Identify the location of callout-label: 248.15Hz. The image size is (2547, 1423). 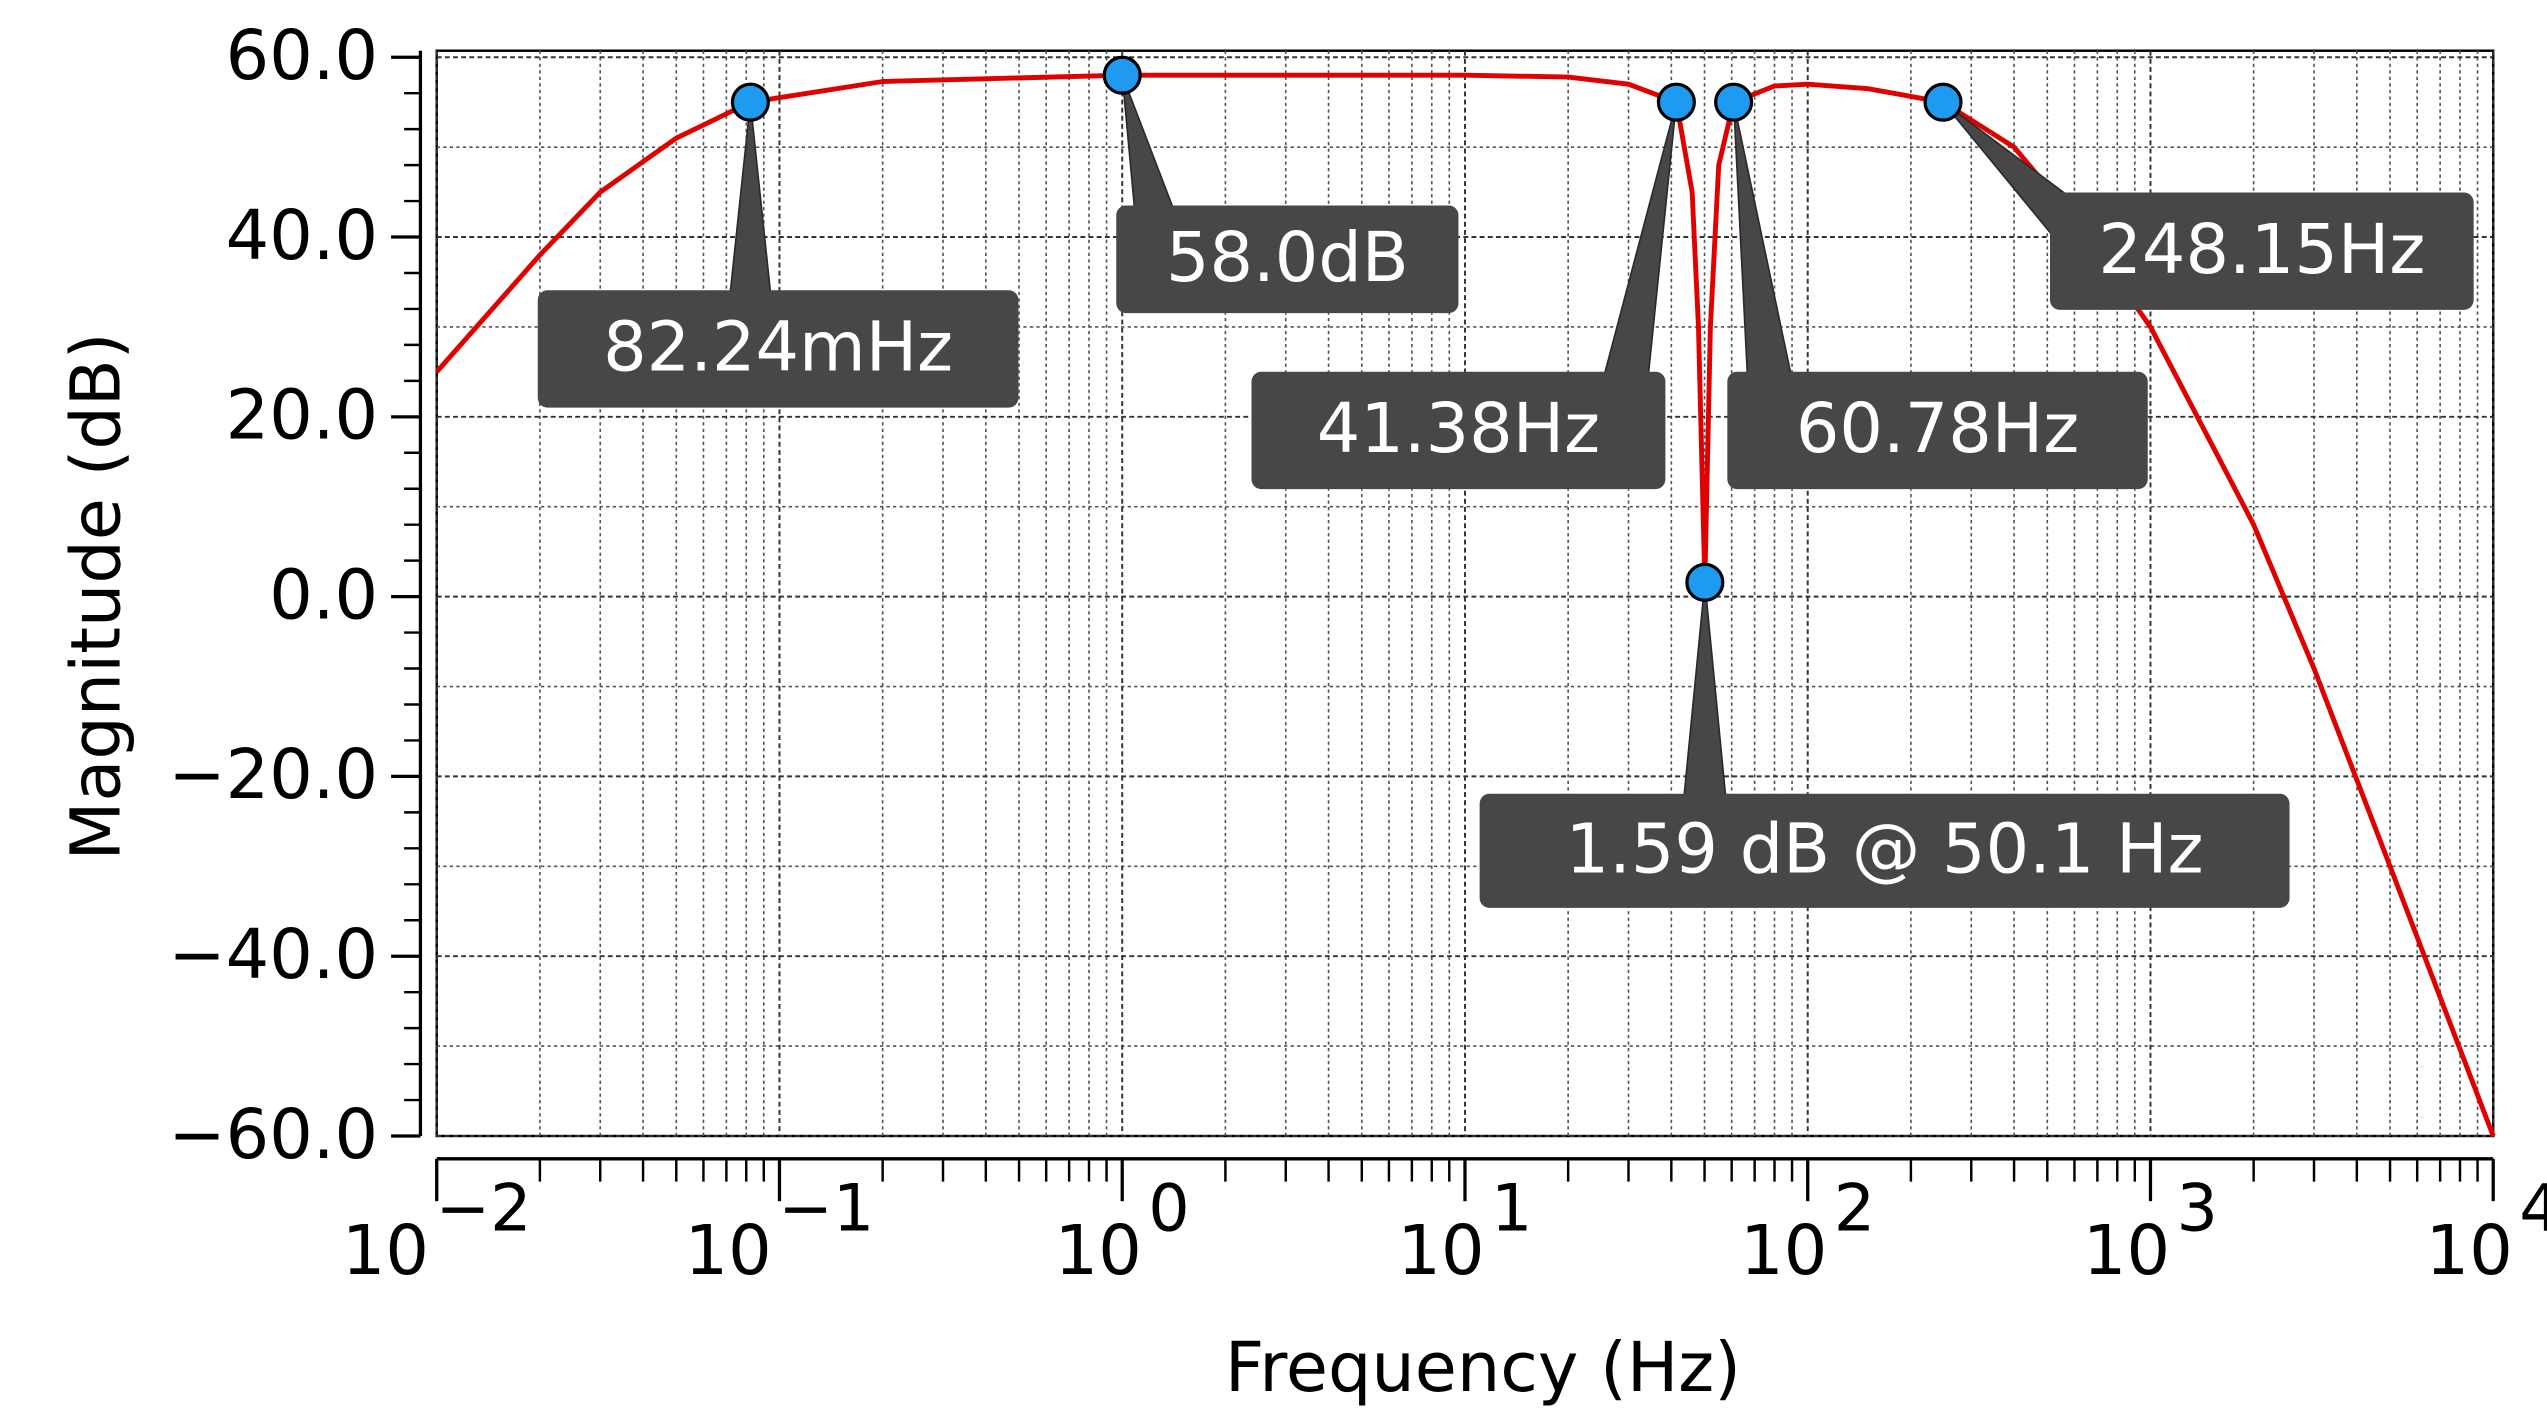
(2261, 250).